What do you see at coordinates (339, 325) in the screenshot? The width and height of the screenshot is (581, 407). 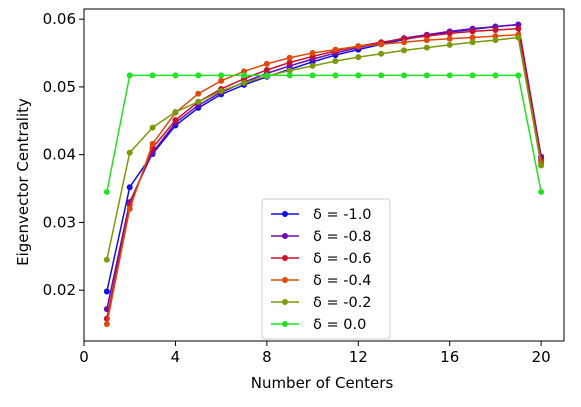 I see `legend-label-5: δ = 0.0` at bounding box center [339, 325].